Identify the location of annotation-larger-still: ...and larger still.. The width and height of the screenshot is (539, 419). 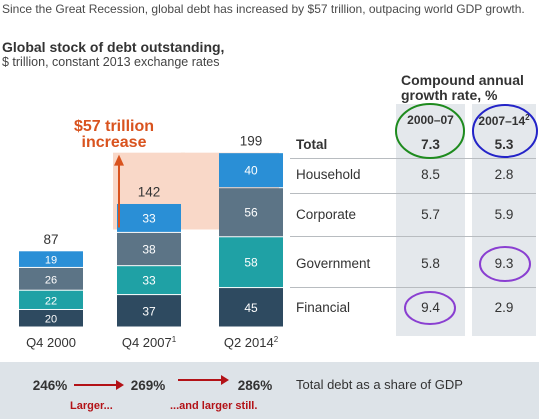
(213, 406).